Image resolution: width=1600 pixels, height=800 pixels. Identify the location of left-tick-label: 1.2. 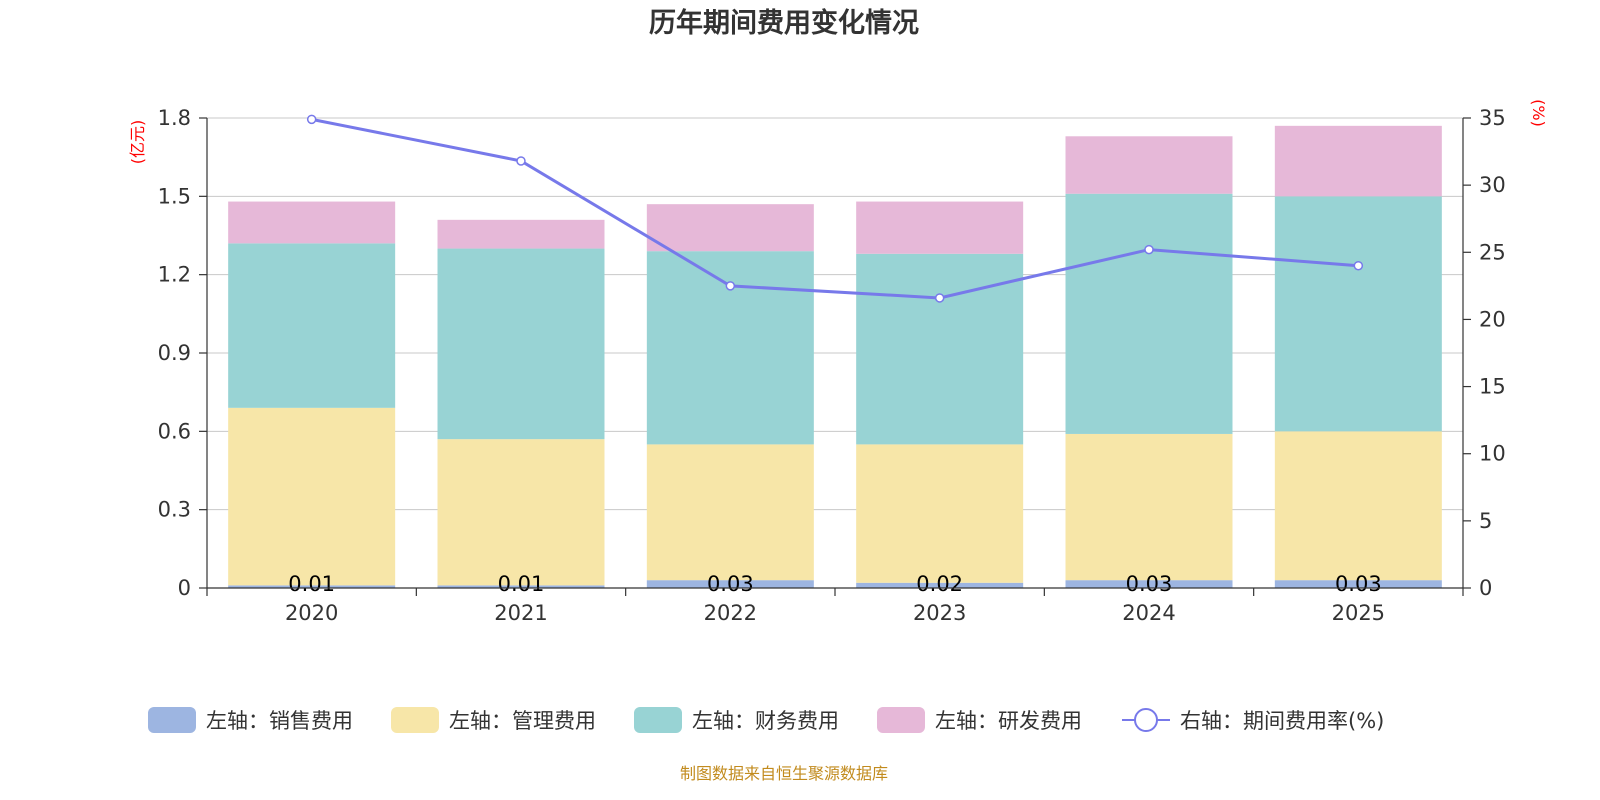
(174, 275).